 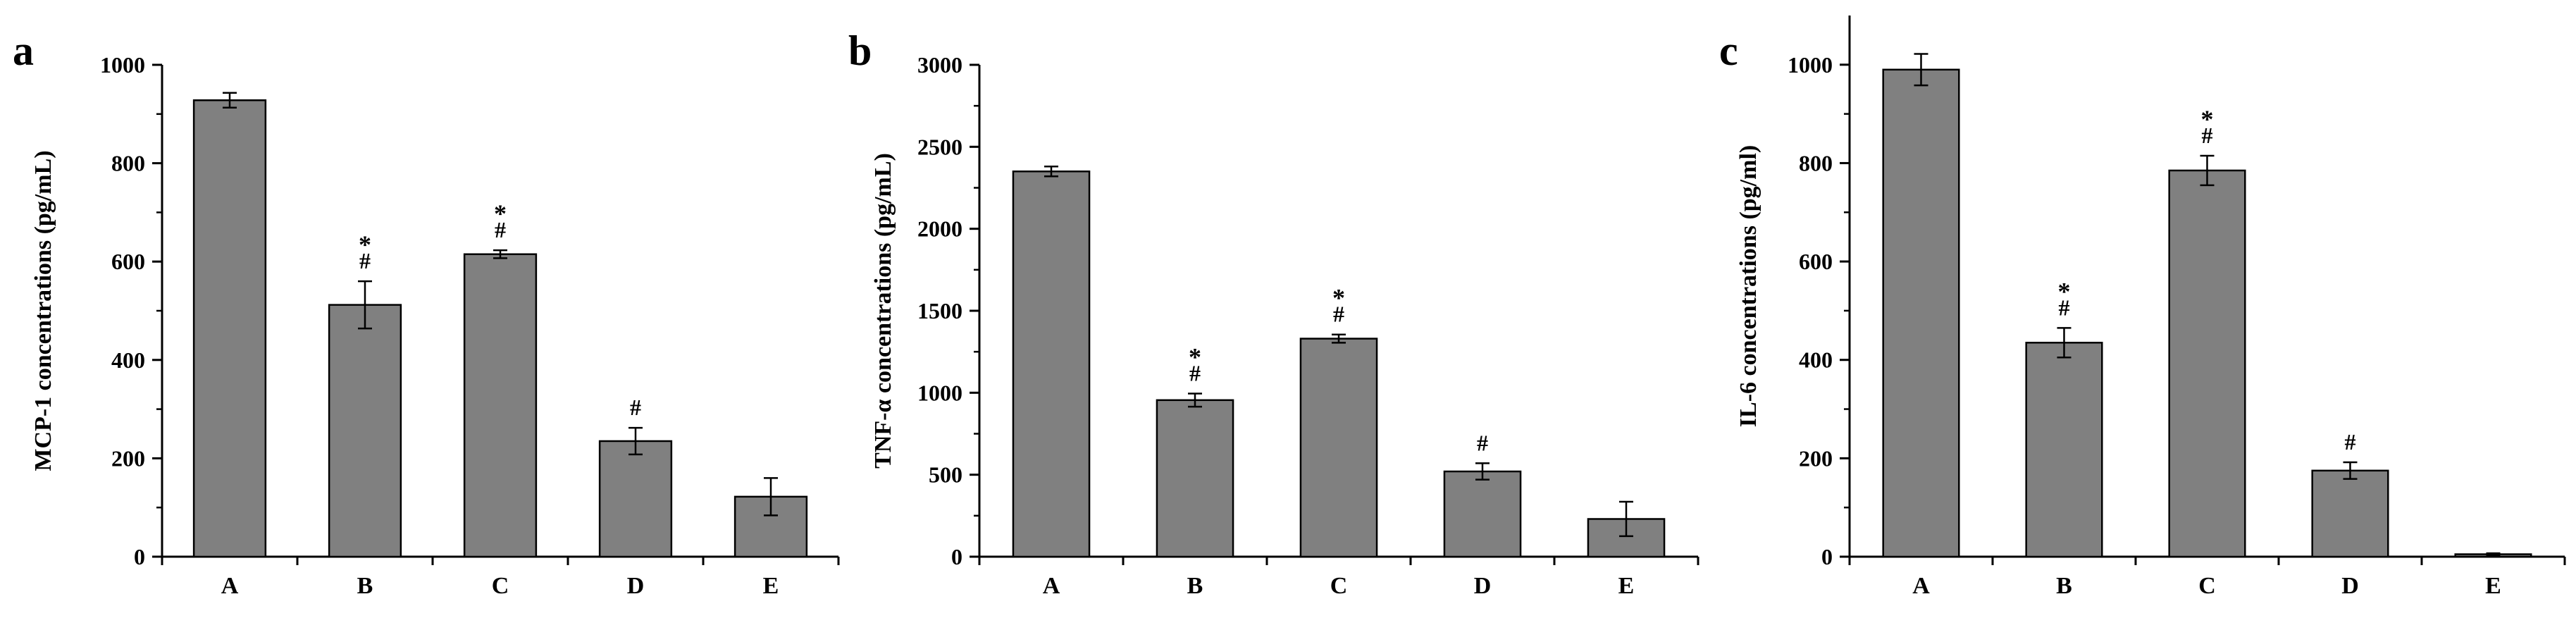 What do you see at coordinates (883, 311) in the screenshot?
I see `y-axis-label: TNF-α concentrations (pg/mL)` at bounding box center [883, 311].